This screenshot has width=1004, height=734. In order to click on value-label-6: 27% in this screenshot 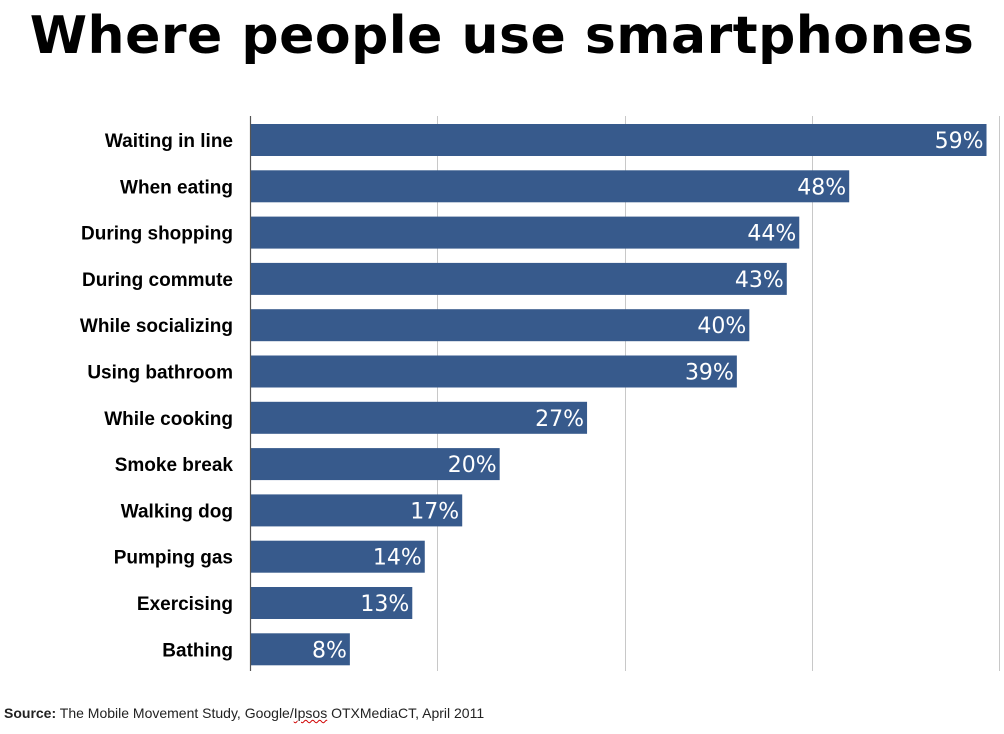, I will do `click(559, 419)`.